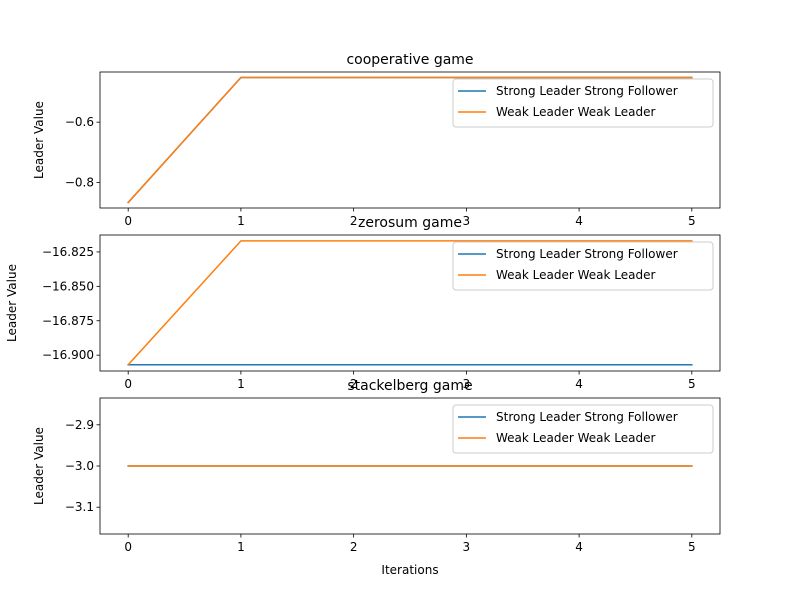 This screenshot has height=600, width=800. What do you see at coordinates (79, 183) in the screenshot?
I see `y-tick-label: −0.8` at bounding box center [79, 183].